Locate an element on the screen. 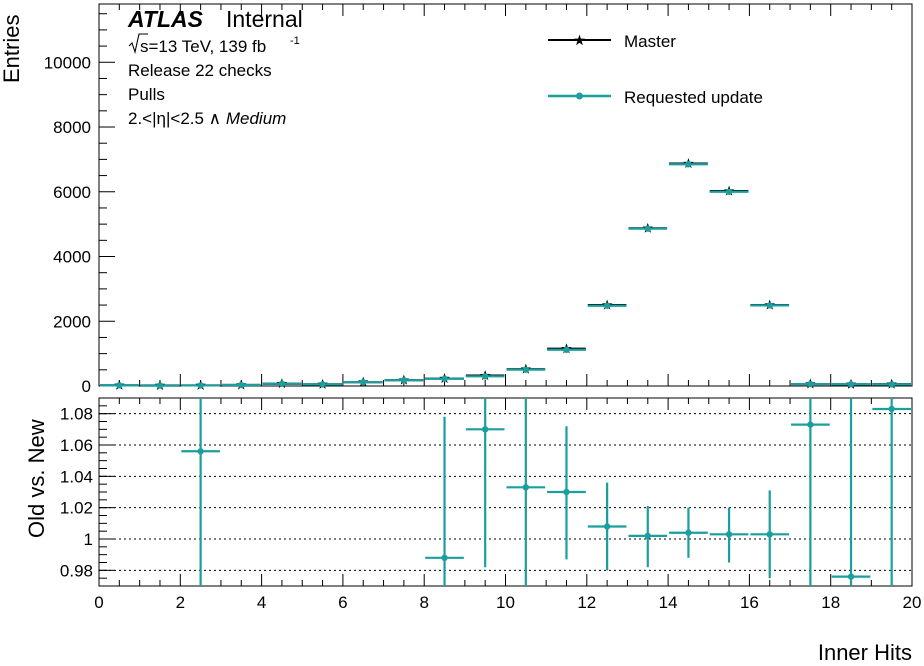  x-tick-label: 16 is located at coordinates (749, 602).